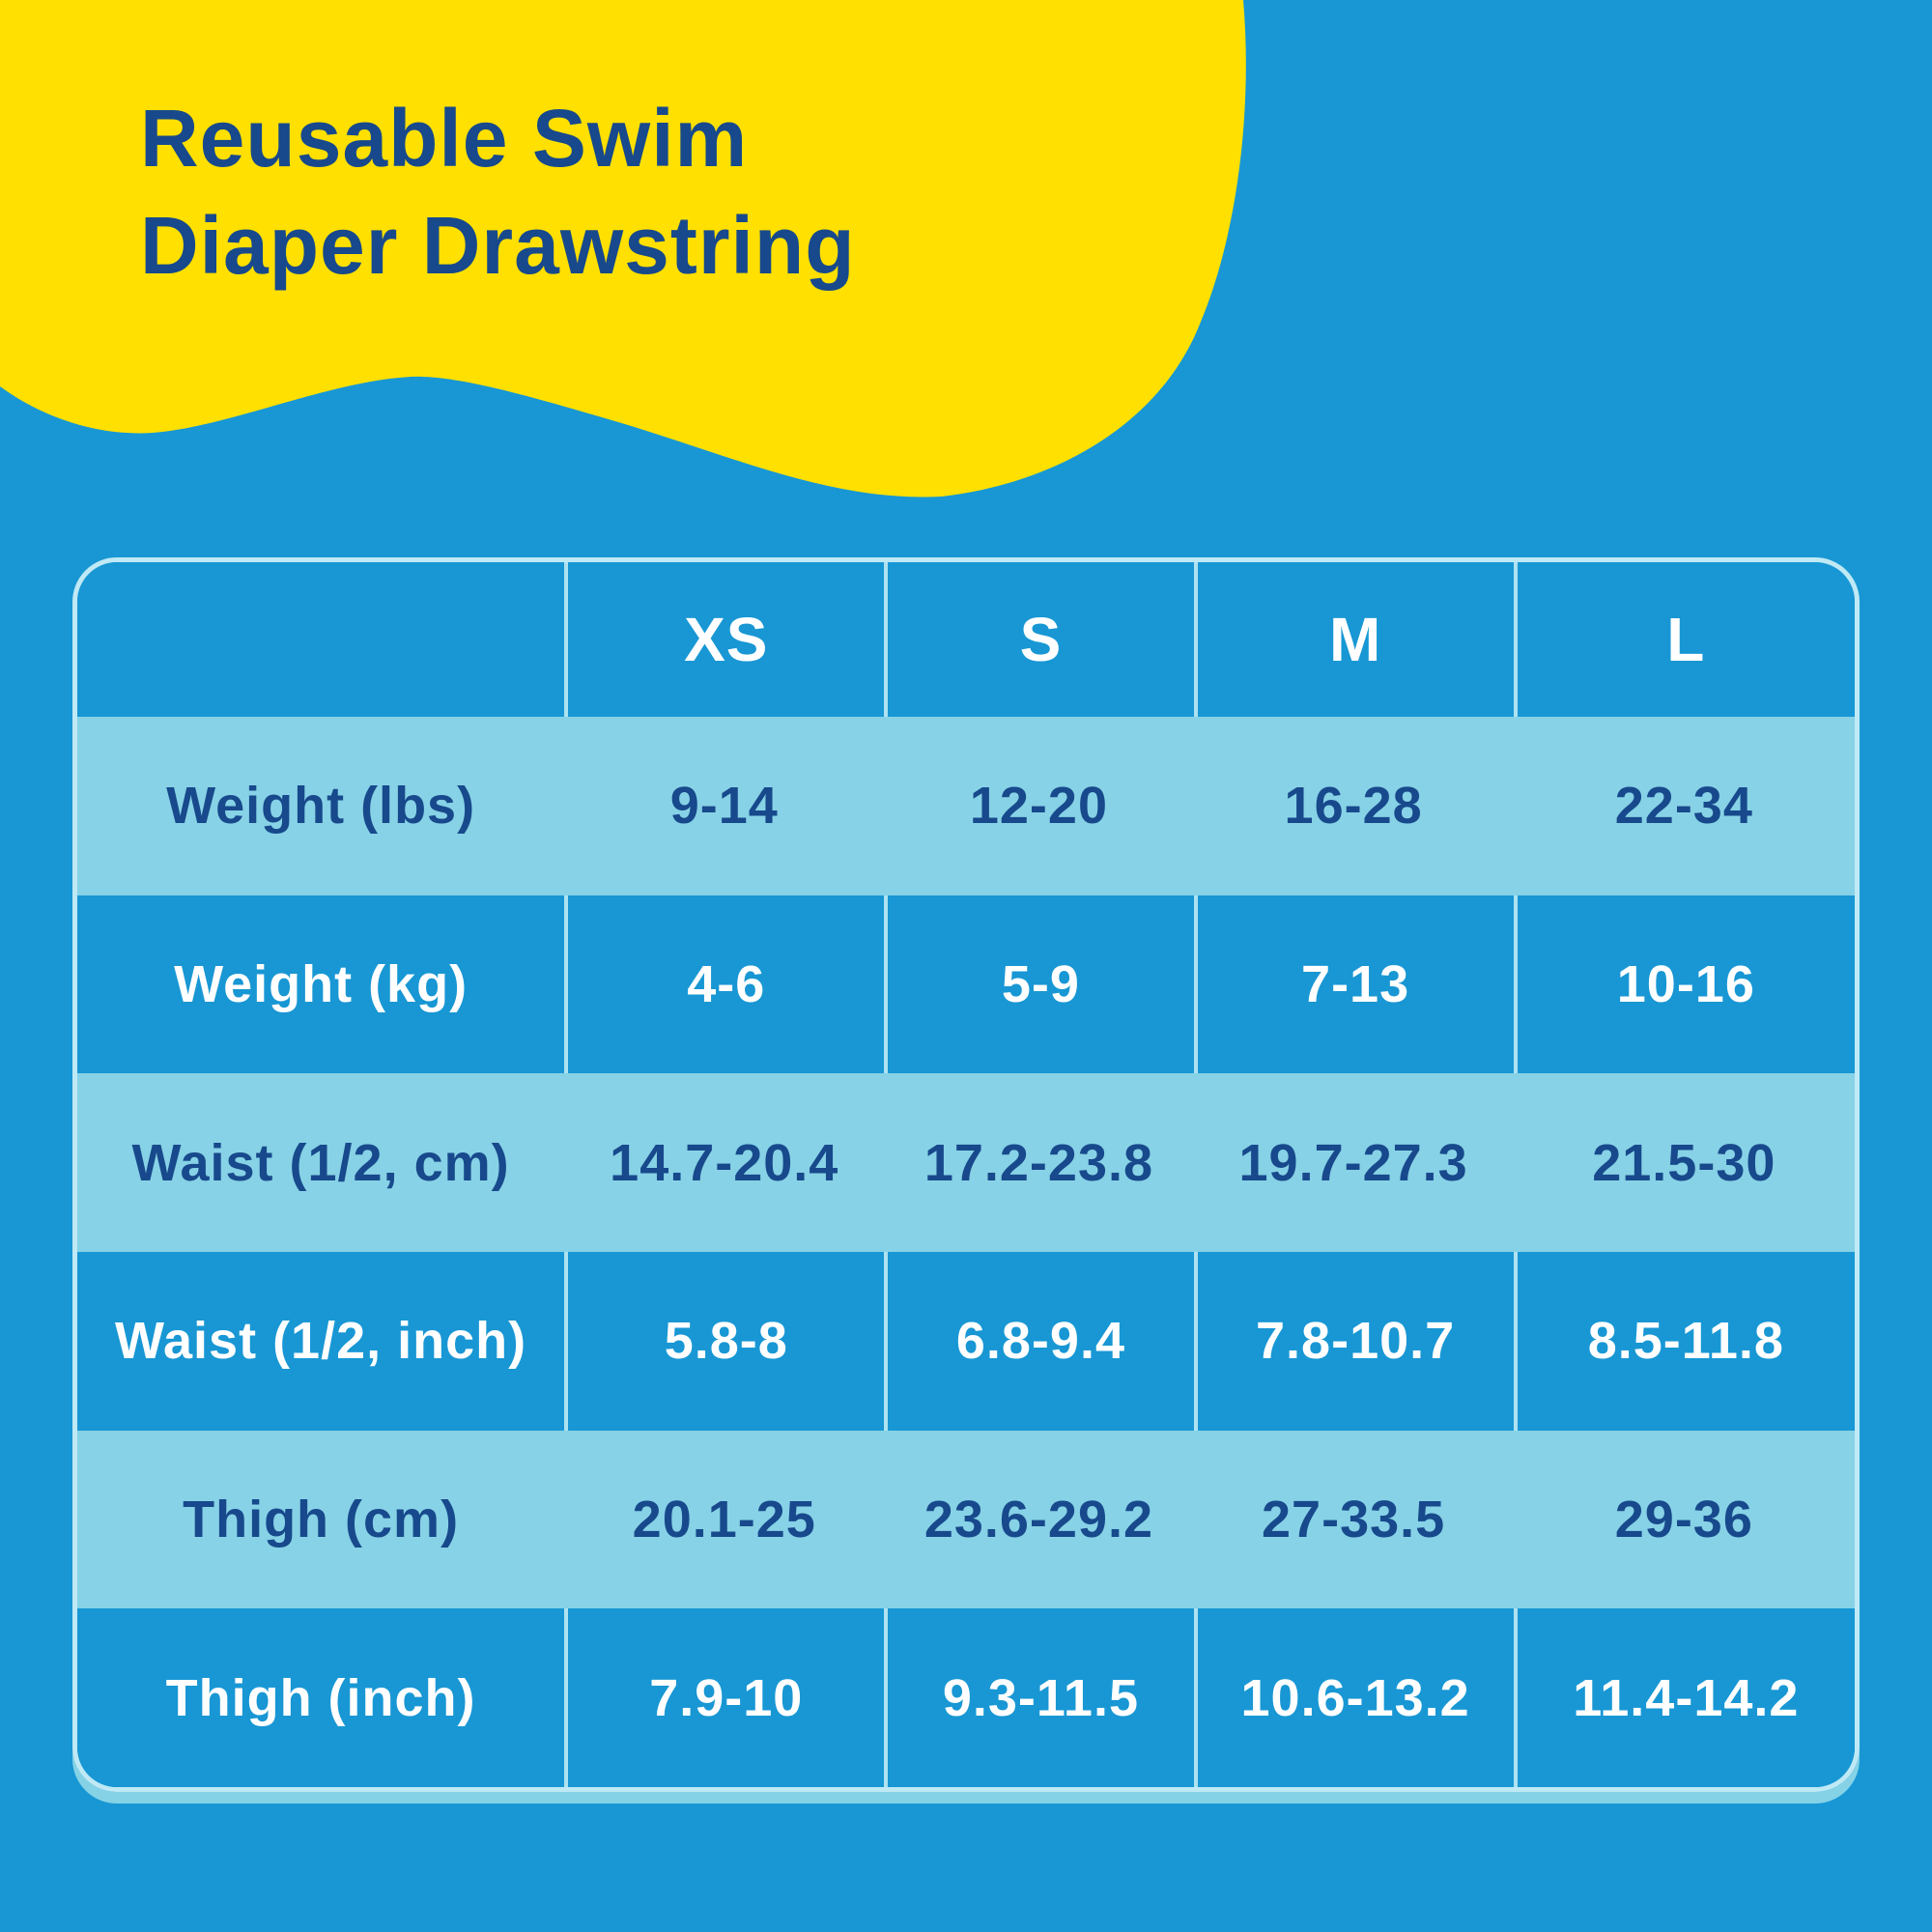 This screenshot has height=1932, width=1932. Describe the element at coordinates (444, 138) in the screenshot. I see `page-title-line1: Reusable Swim` at that location.